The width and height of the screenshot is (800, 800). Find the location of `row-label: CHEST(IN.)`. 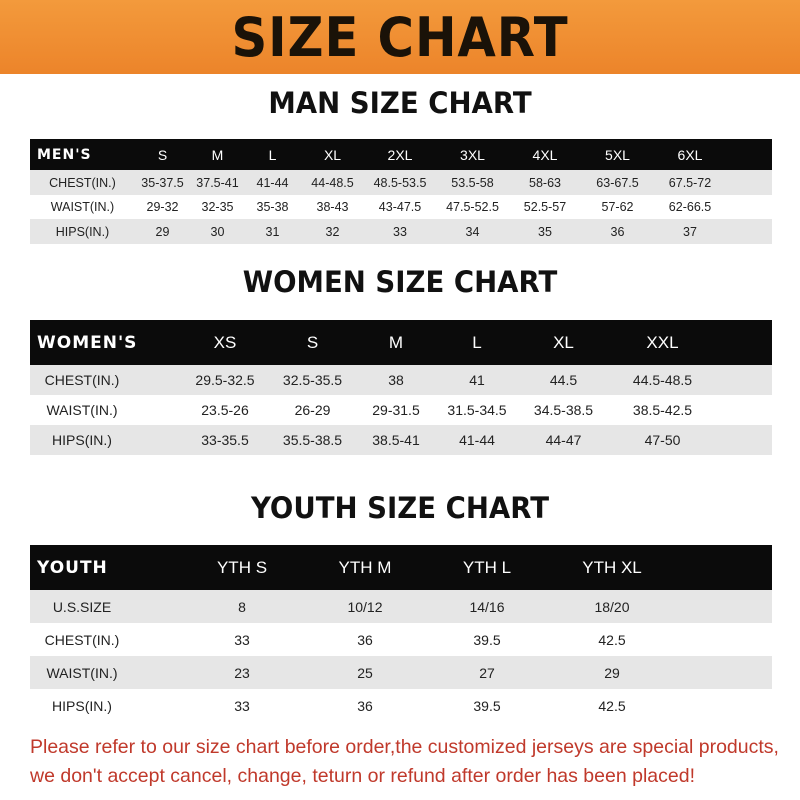

row-label: CHEST(IN.) is located at coordinates (105, 639).